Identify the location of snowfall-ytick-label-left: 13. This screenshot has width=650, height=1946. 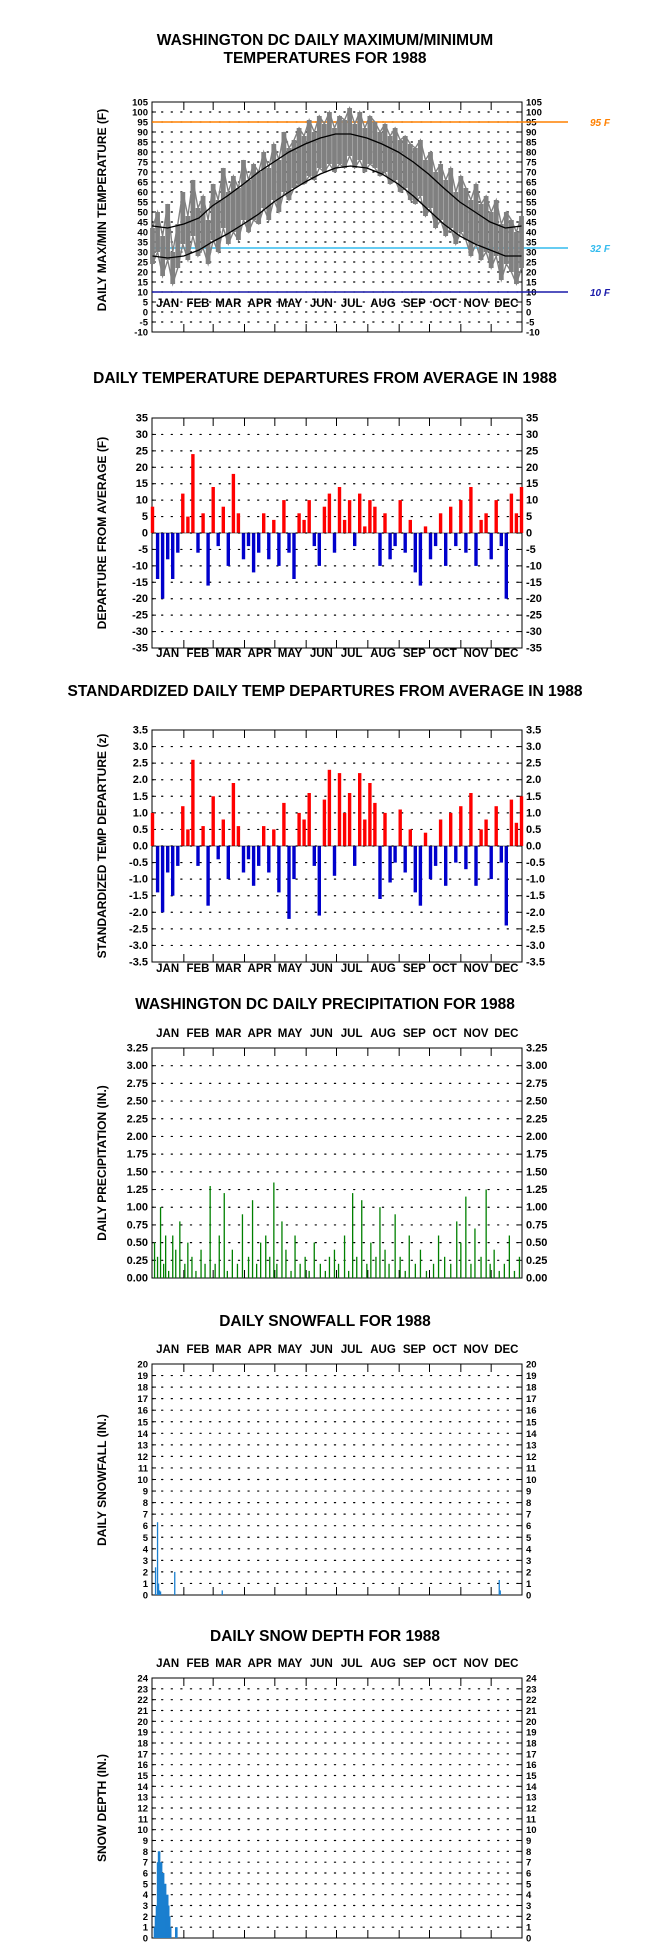
(142, 1445).